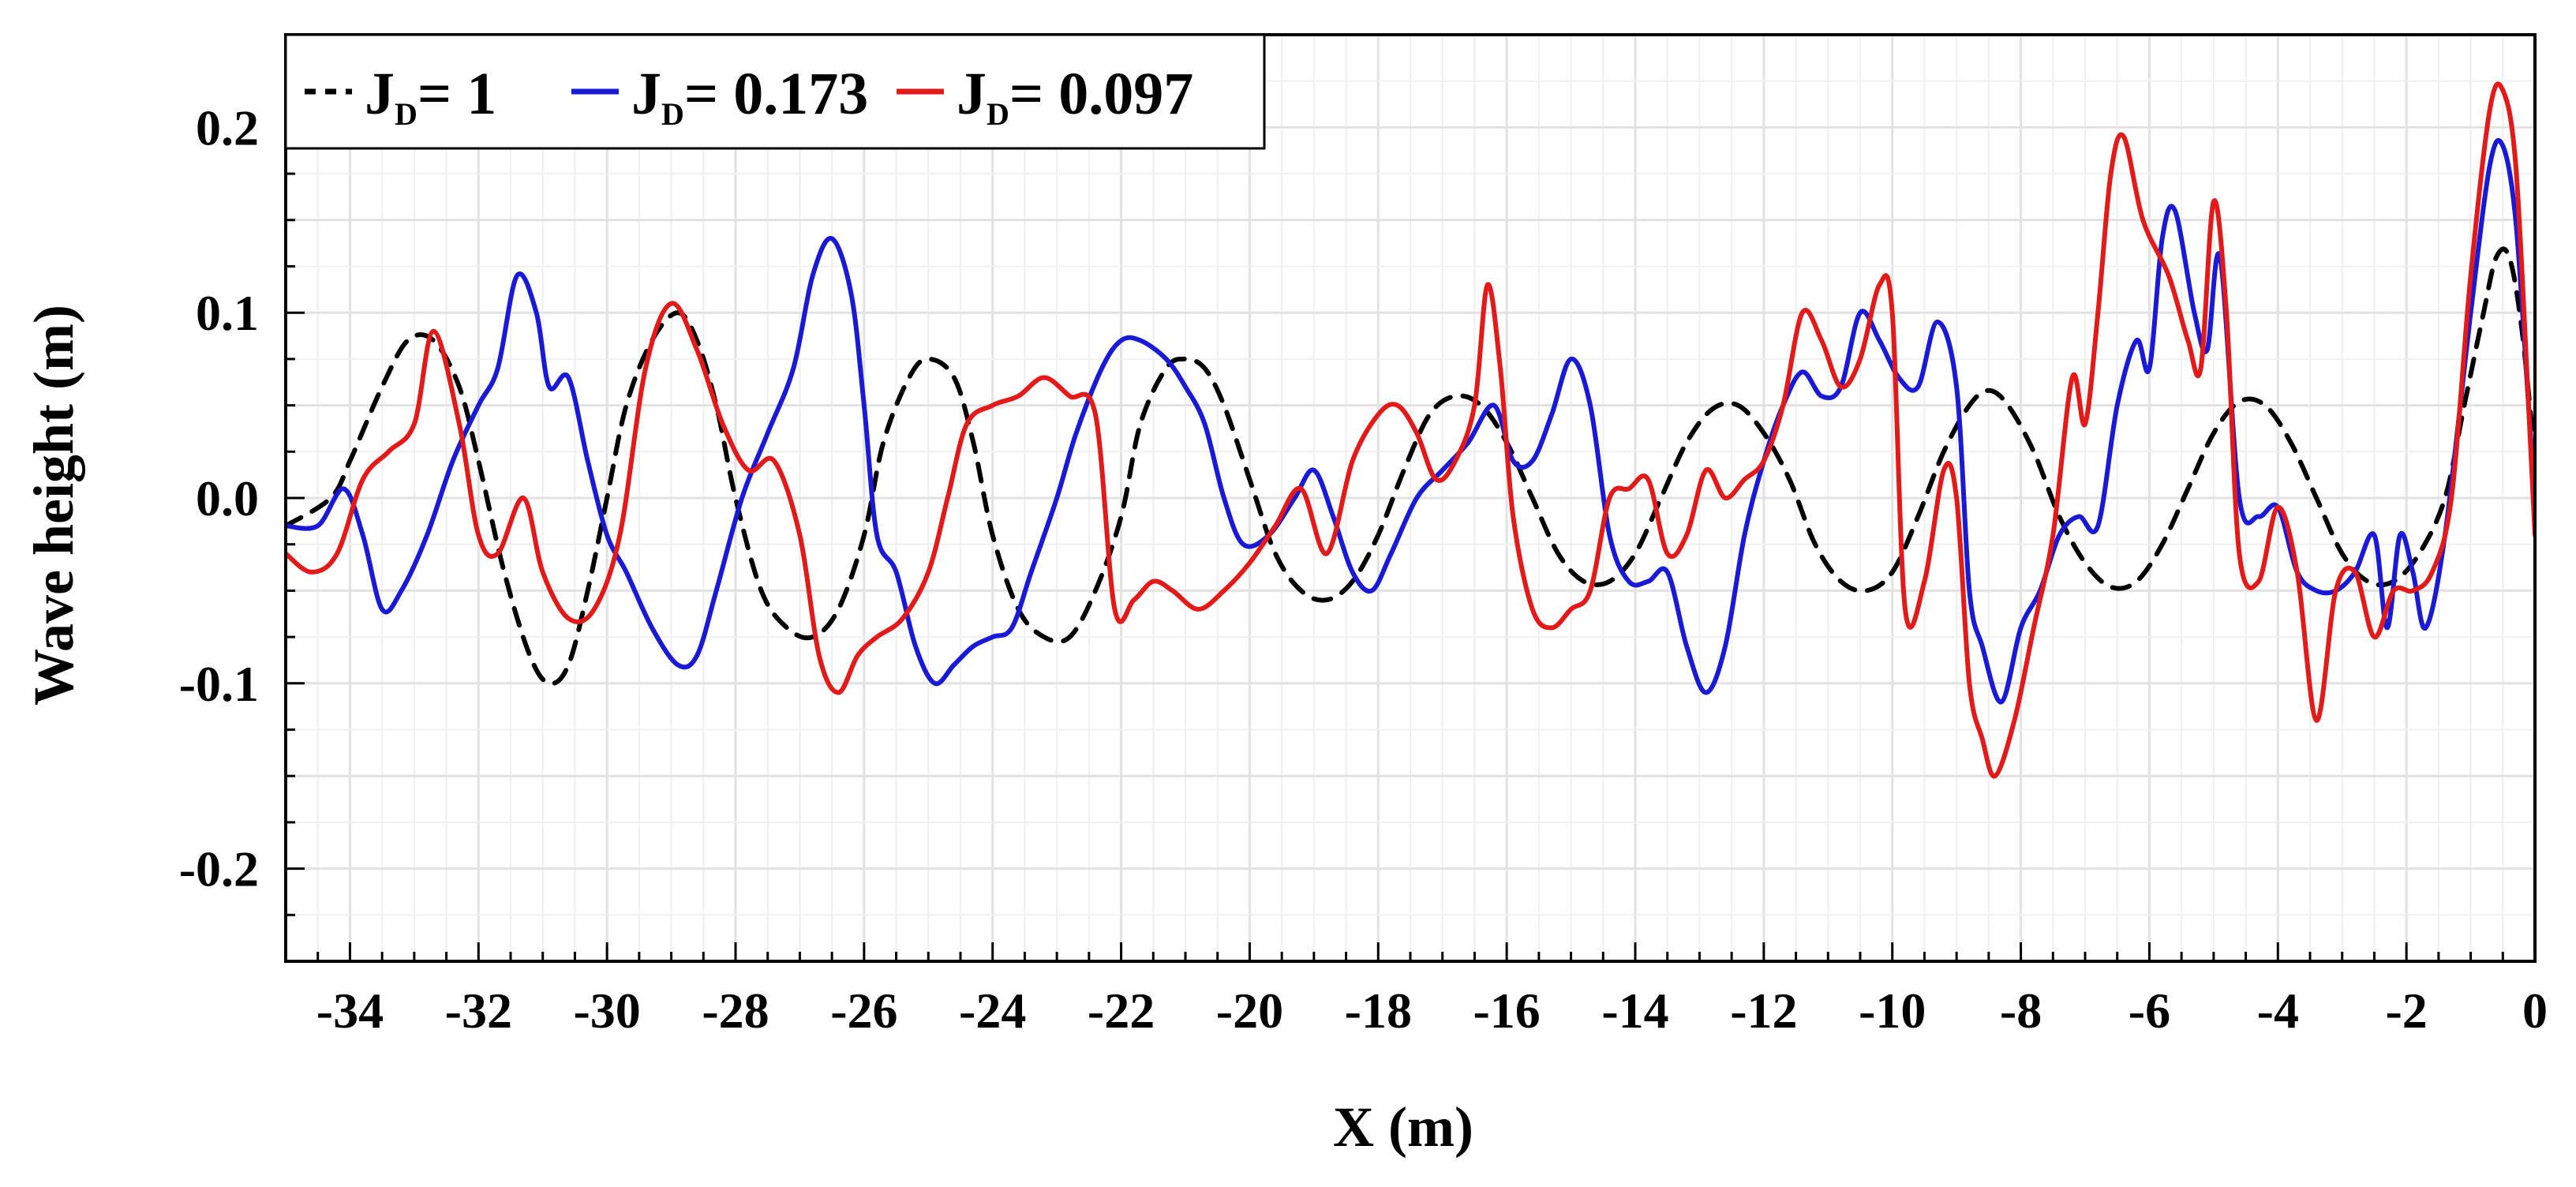  What do you see at coordinates (1634, 1011) in the screenshot?
I see `x-tick-label: -14` at bounding box center [1634, 1011].